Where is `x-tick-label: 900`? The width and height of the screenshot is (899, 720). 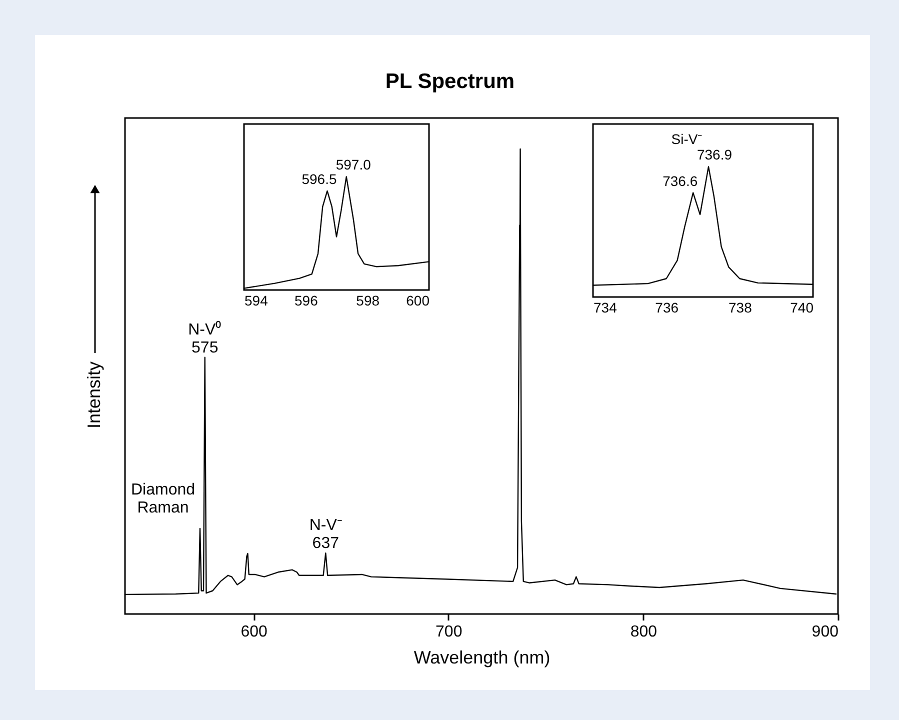
x-tick-label: 900 is located at coordinates (825, 632).